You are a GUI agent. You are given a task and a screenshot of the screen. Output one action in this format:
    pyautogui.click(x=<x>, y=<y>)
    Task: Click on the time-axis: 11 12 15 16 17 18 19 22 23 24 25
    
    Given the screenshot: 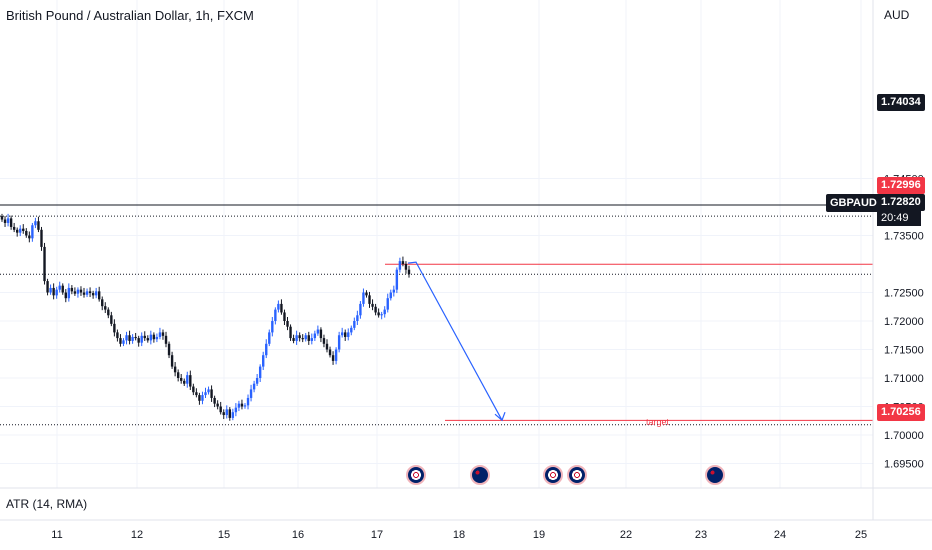 What is the action you would take?
    pyautogui.click(x=459, y=535)
    